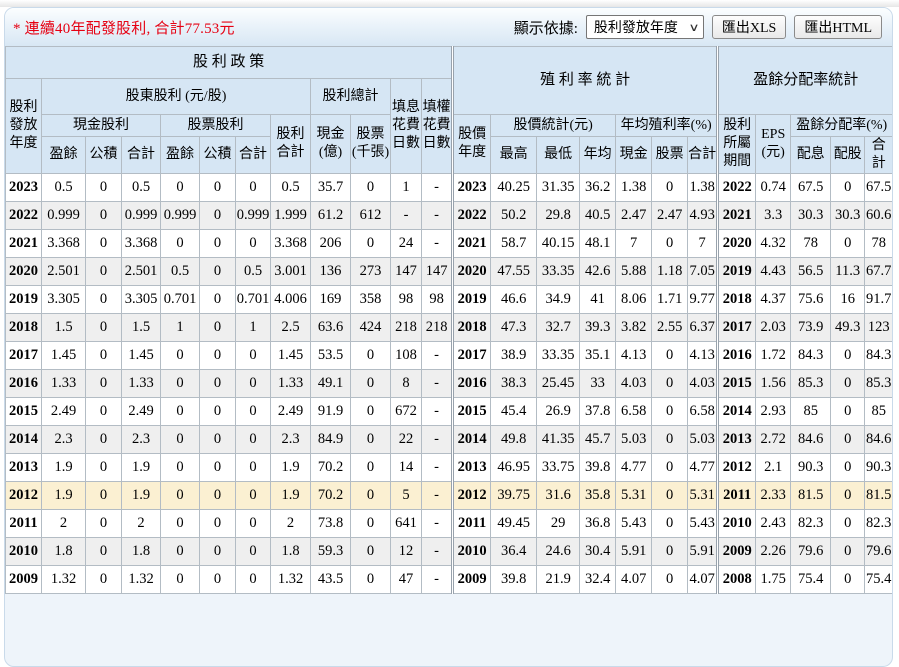 This screenshot has width=899, height=667. What do you see at coordinates (141, 215) in the screenshot?
I see `value-cell: 0.999` at bounding box center [141, 215].